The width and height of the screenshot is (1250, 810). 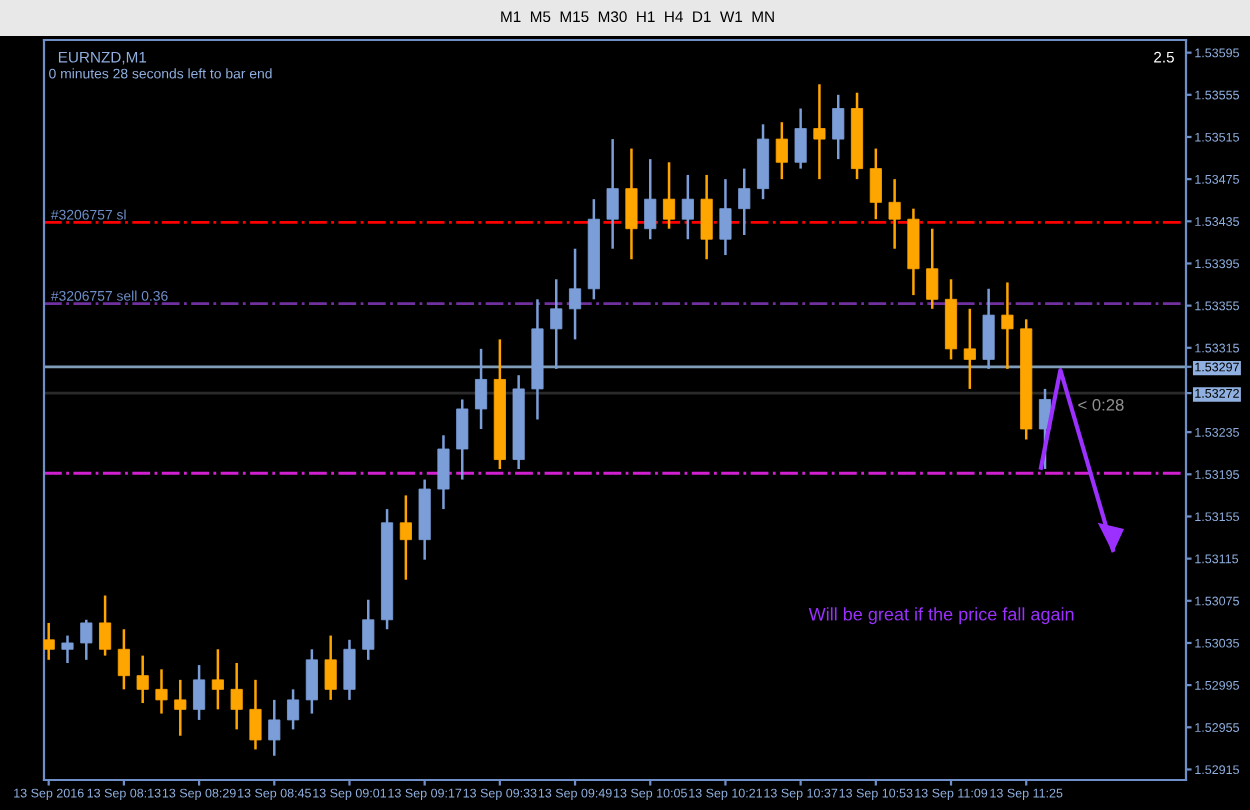 What do you see at coordinates (941, 616) in the screenshot?
I see `annotation: Will be great if the price fall again` at bounding box center [941, 616].